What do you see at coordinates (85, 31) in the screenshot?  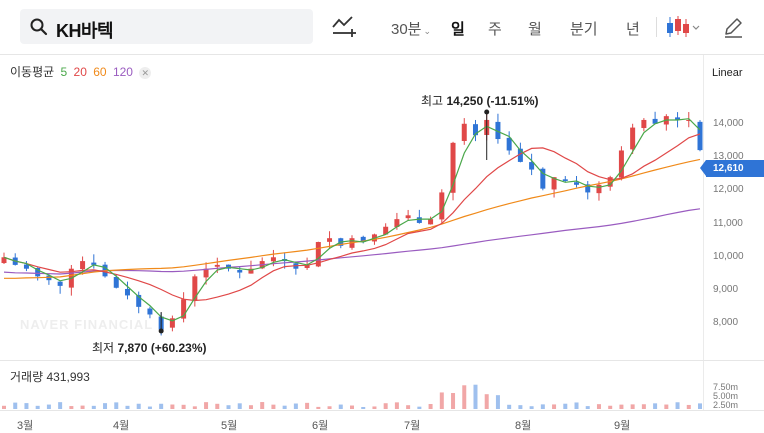 I see `search-input: KH바텍` at bounding box center [85, 31].